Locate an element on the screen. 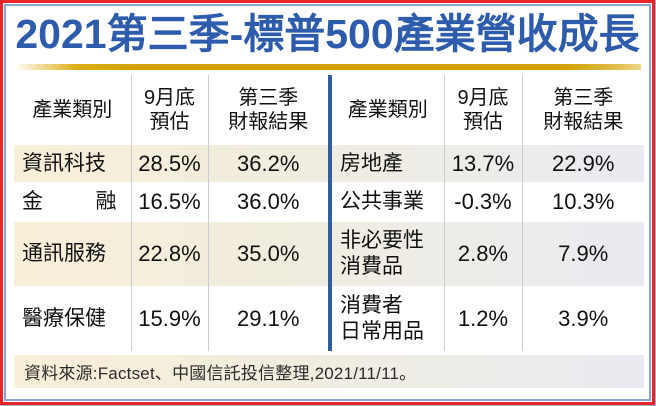  result-value: 22.9% is located at coordinates (583, 163).